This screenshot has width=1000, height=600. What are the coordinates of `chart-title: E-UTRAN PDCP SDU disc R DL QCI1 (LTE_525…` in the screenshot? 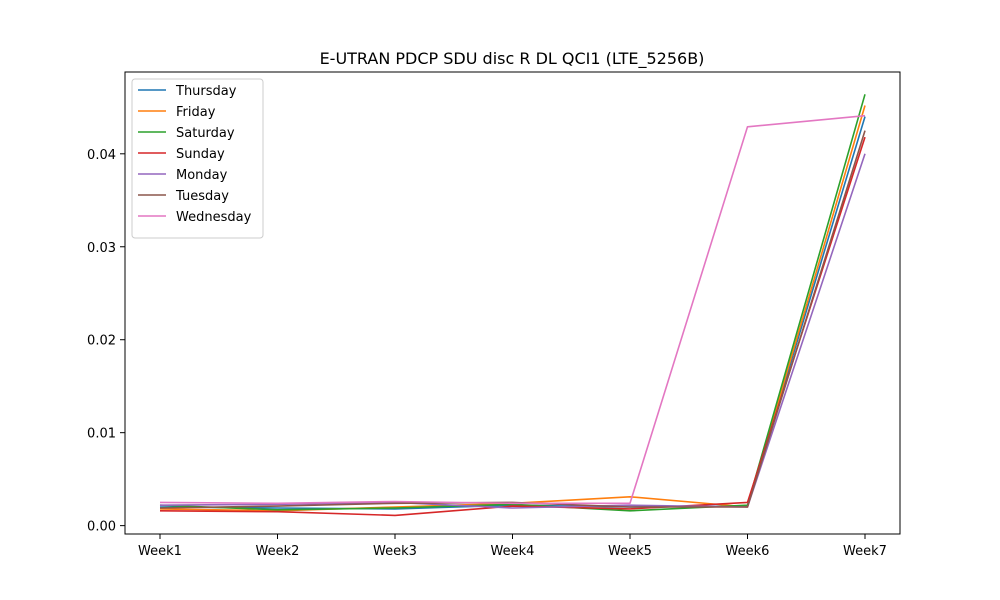 It's located at (512, 59).